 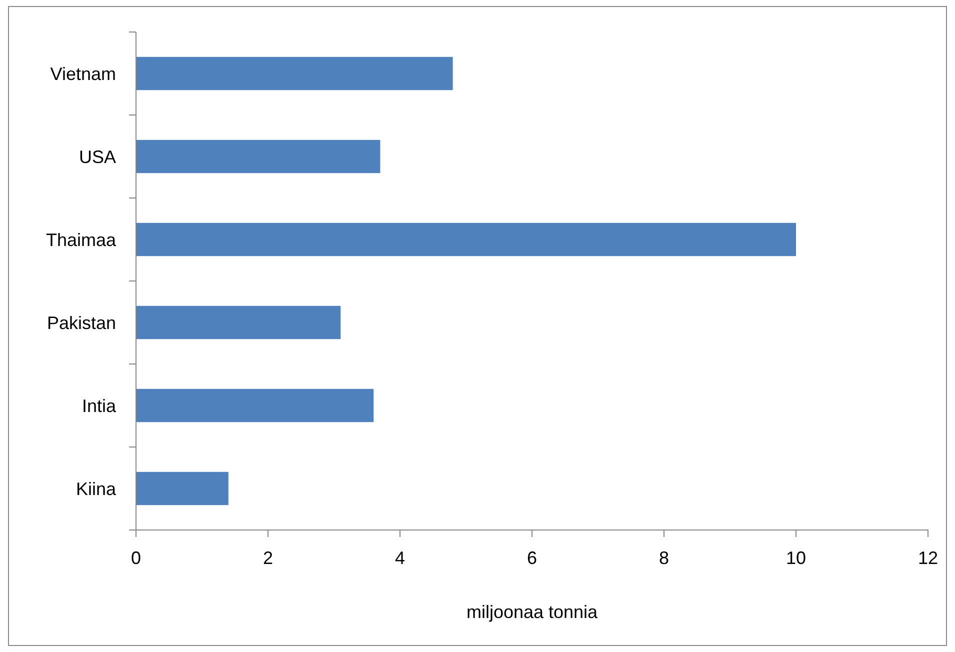 I want to click on y-tick-label: USA, so click(x=97, y=156).